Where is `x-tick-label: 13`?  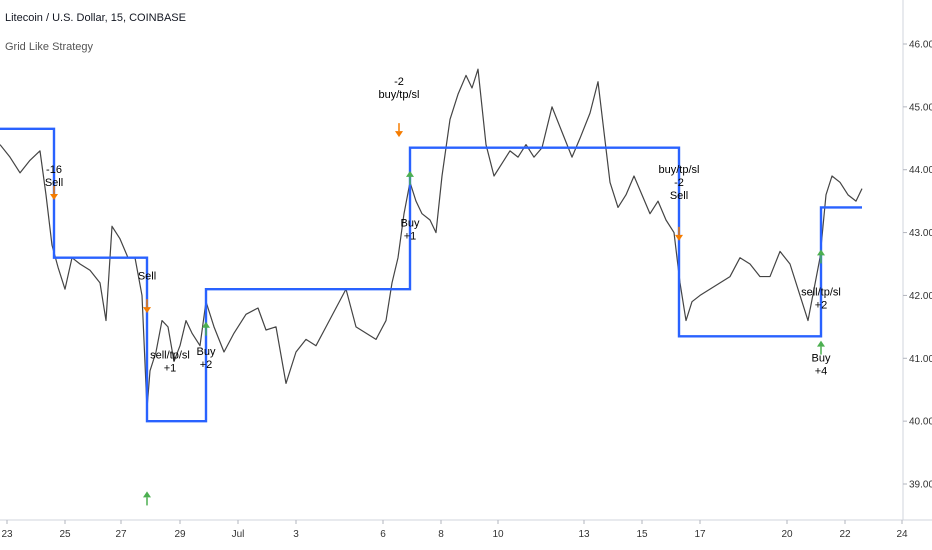 x-tick-label: 13 is located at coordinates (584, 534).